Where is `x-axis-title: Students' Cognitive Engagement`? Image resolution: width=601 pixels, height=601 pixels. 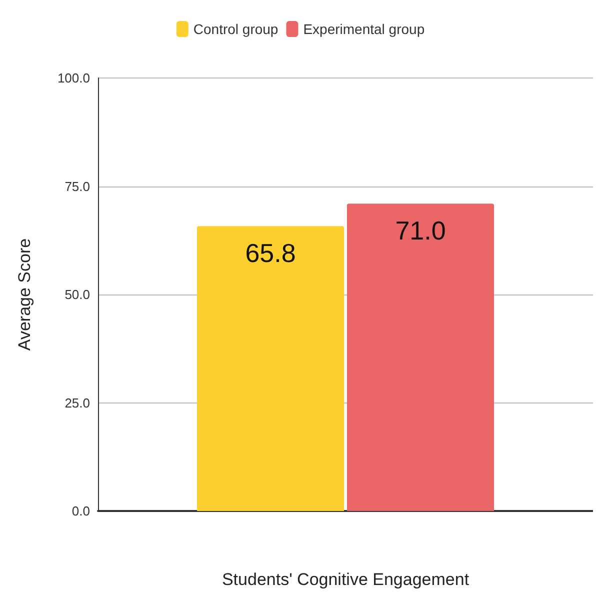
x-axis-title: Students' Cognitive Engagement is located at coordinates (346, 579).